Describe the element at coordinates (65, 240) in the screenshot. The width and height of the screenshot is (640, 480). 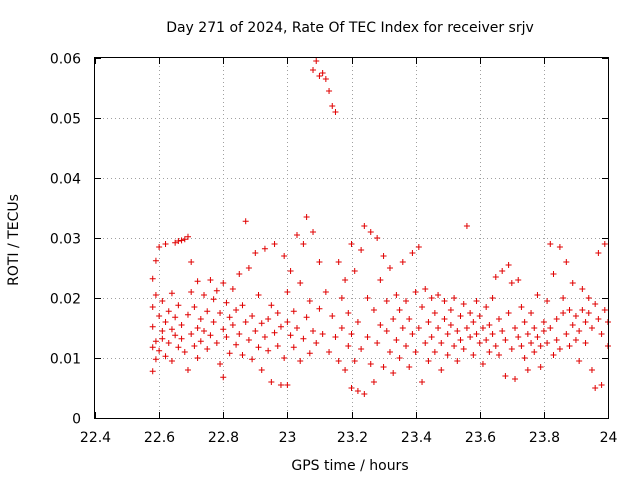
I see `y-tick-label: 0.03` at that location.